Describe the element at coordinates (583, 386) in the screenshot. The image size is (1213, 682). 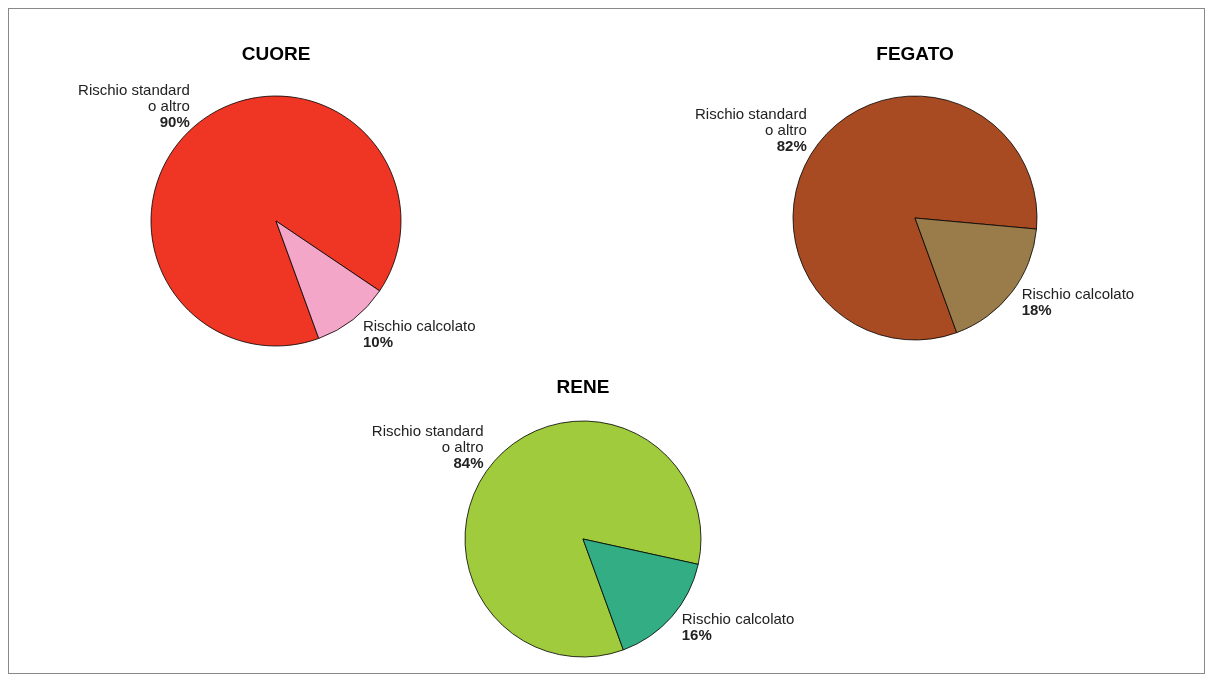
I see `chart-title: RENE` at that location.